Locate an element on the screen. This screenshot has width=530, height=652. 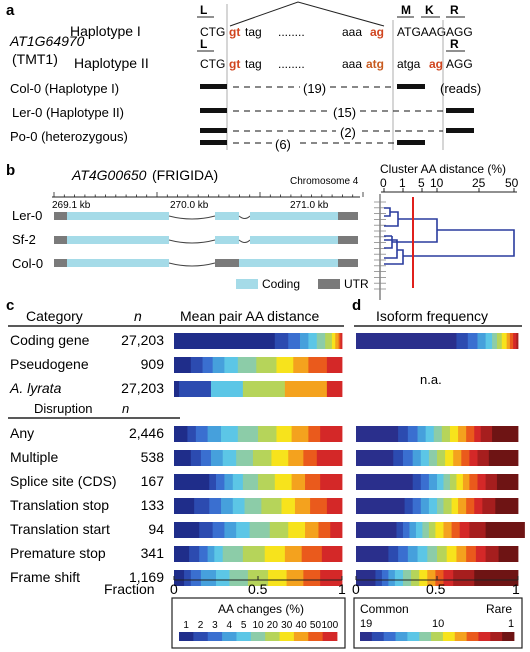
disruption-label: Splice site (CDS) is located at coordinates (63, 481).